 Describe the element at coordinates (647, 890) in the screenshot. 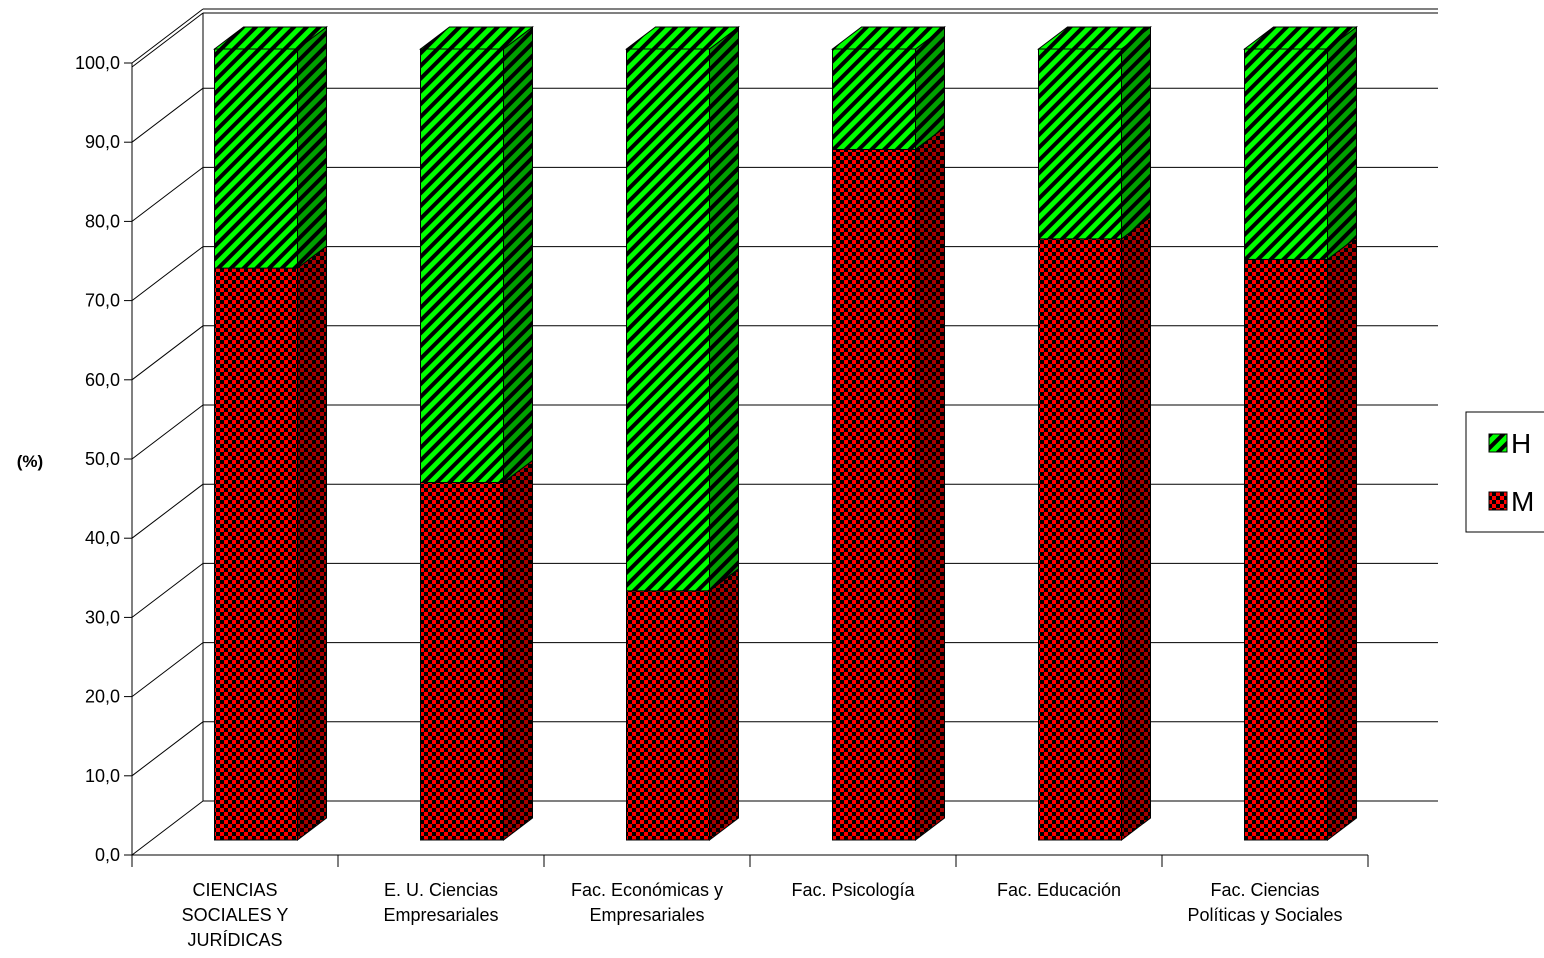

I see `x-category-label-line: Fac. Económicas y` at that location.